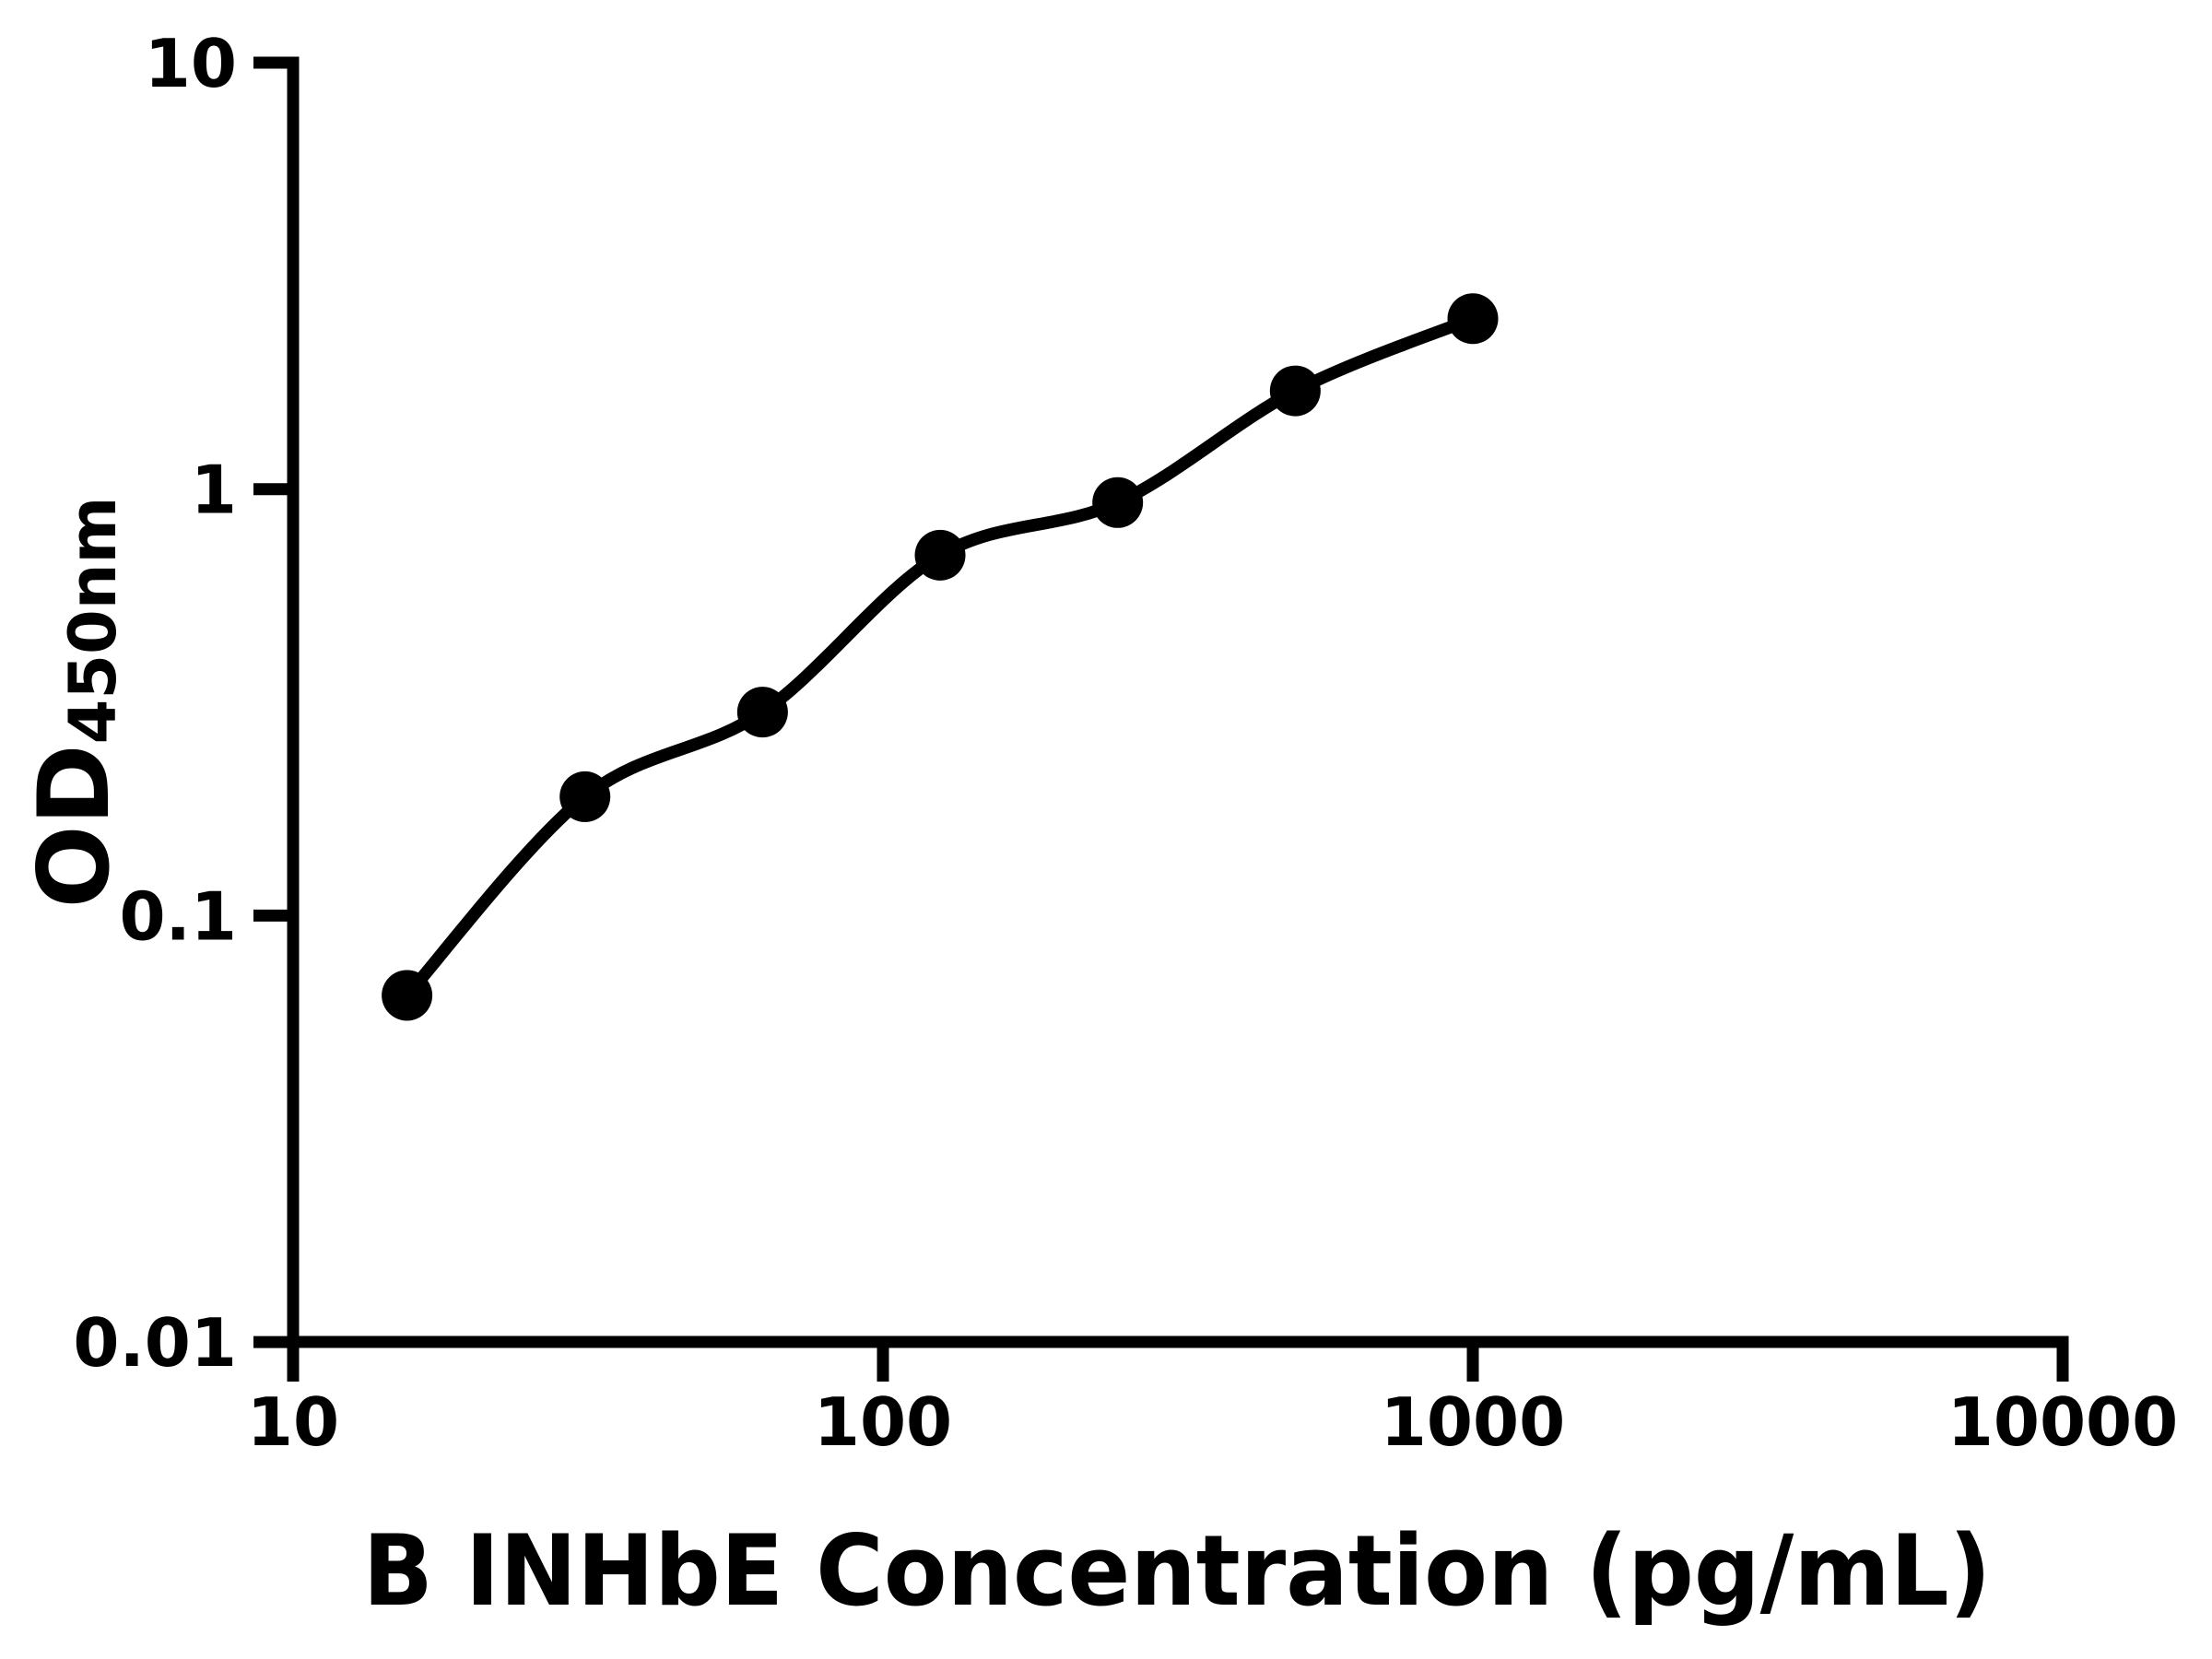  What do you see at coordinates (191, 63) in the screenshot?
I see `y-tick-label: 10` at bounding box center [191, 63].